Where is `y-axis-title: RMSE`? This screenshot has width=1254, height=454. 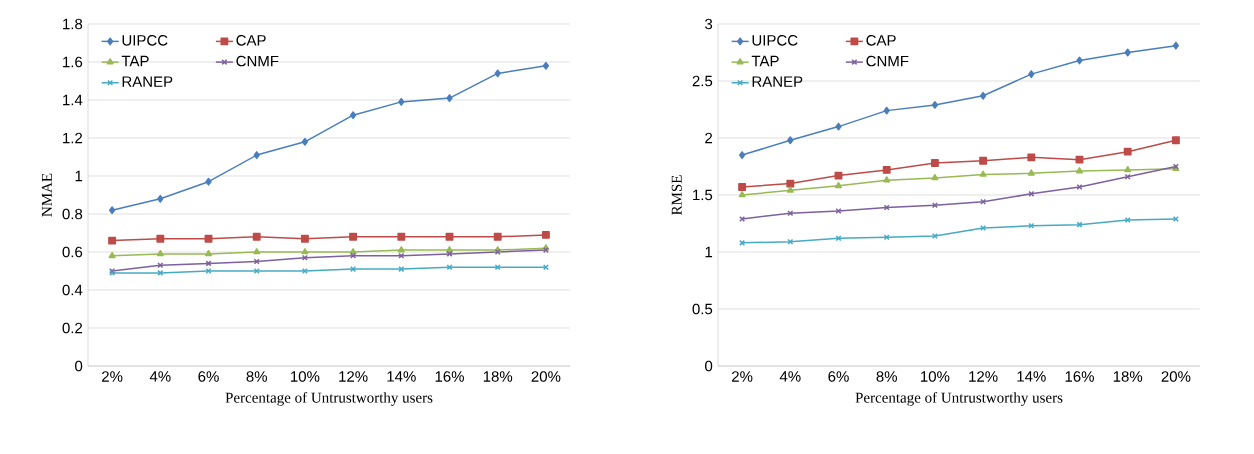
y-axis-title: RMSE is located at coordinates (676, 195).